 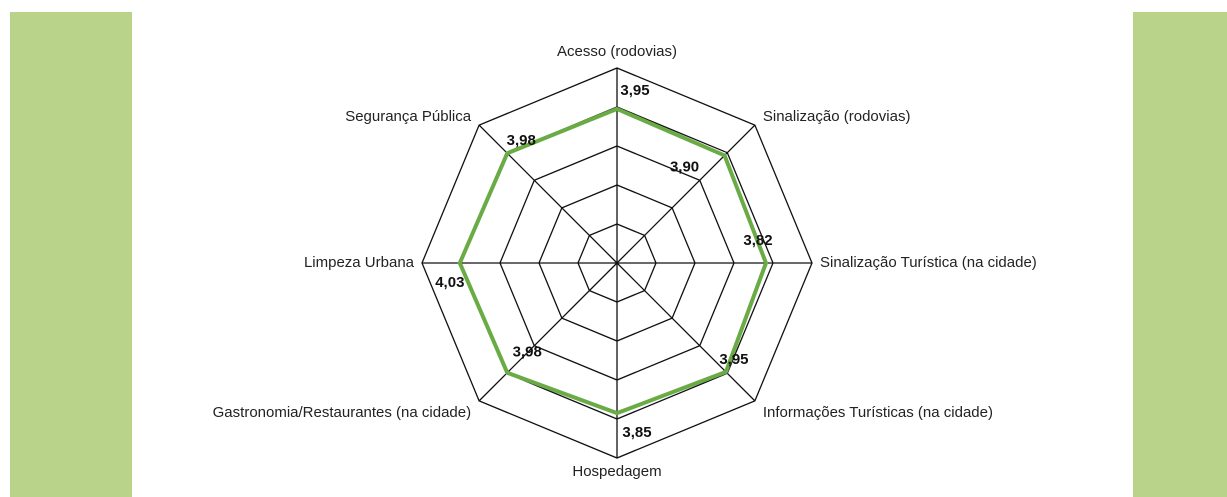 I want to click on category-label: Gastronomia/Restaurantes (na cidade), so click(x=342, y=412).